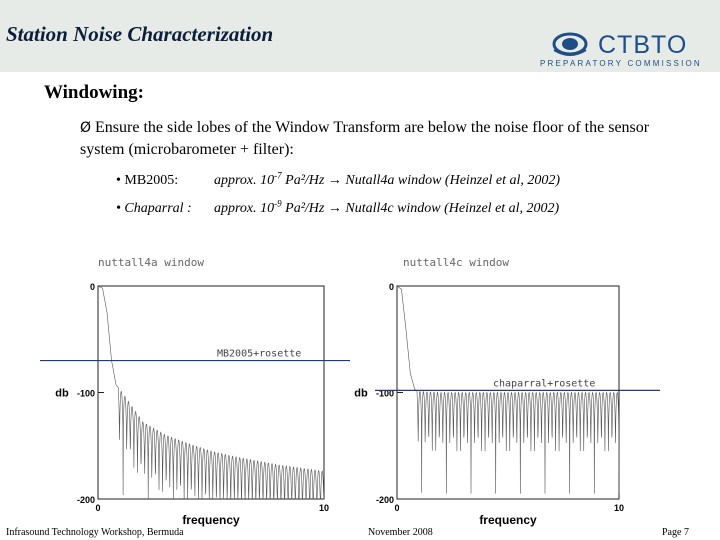 The image size is (720, 540). I want to click on chart-title: nuttall4c window, so click(456, 262).